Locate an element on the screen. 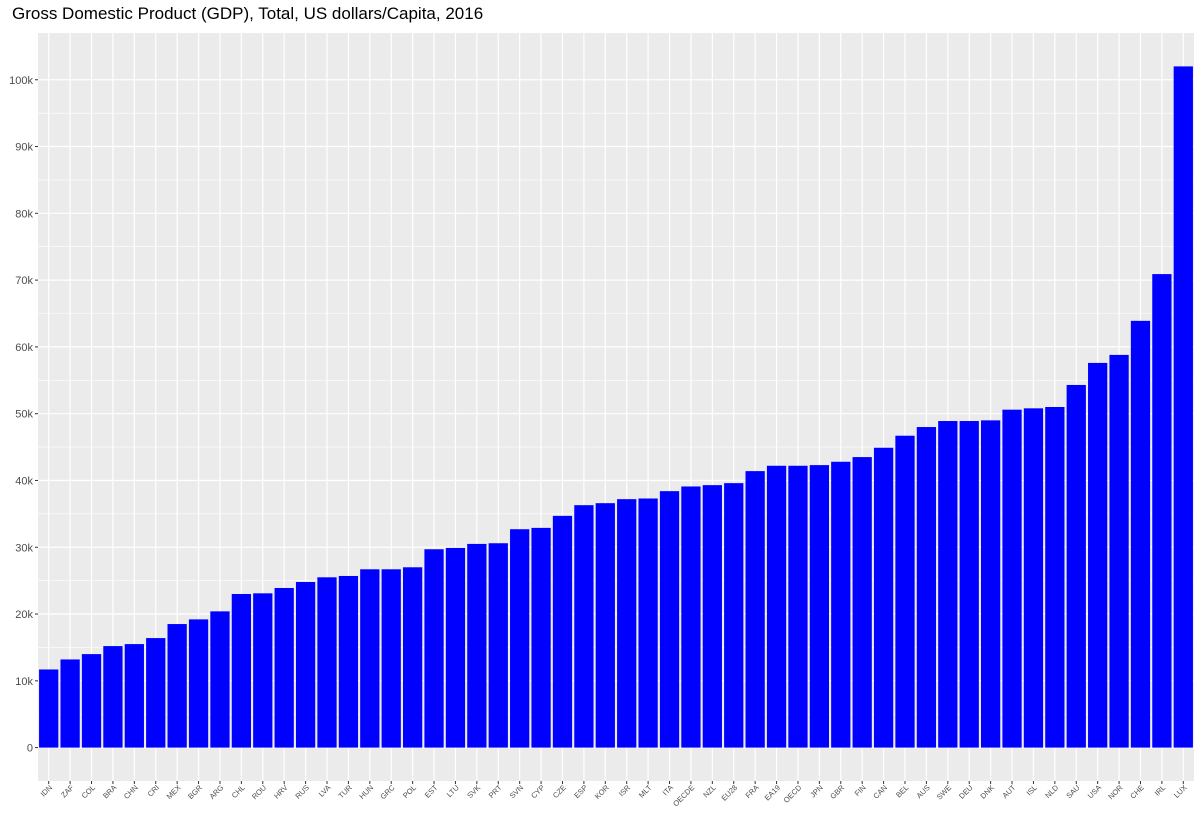 The height and width of the screenshot is (822, 1200). bar-svn is located at coordinates (520, 638).